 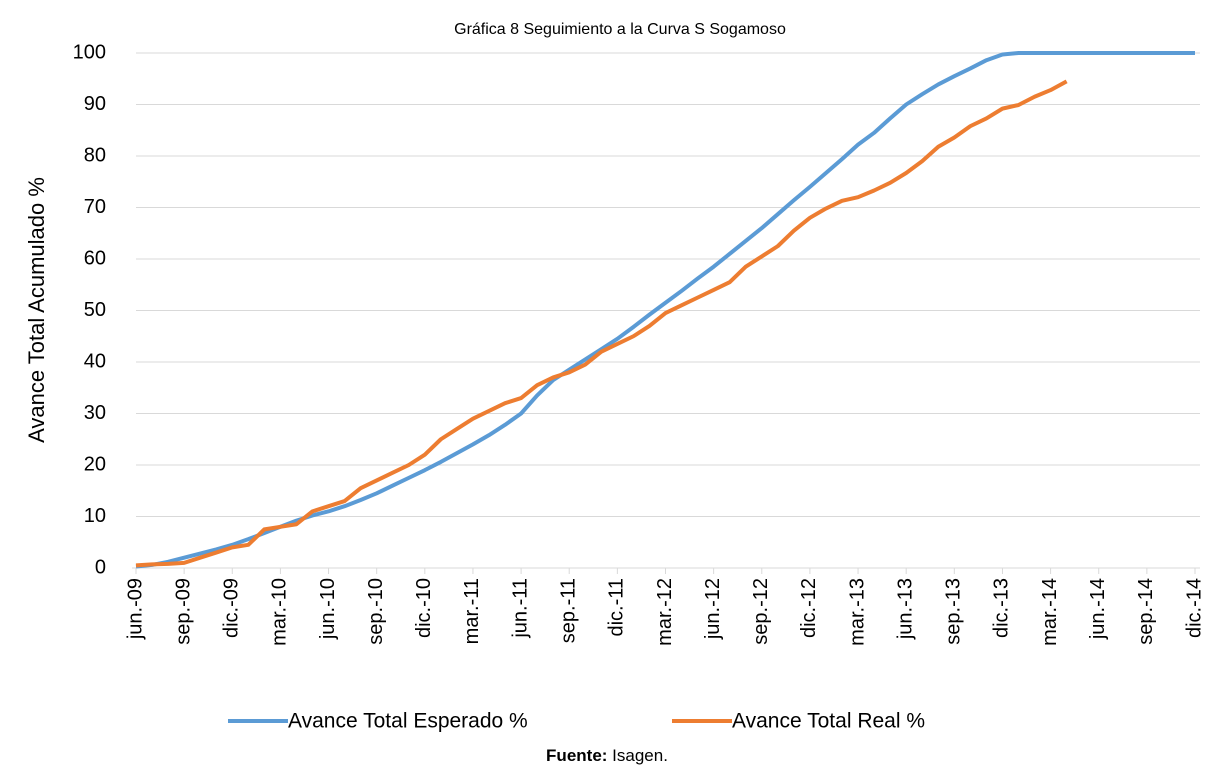 What do you see at coordinates (1098, 609) in the screenshot?
I see `x-tick-label: jun.-14` at bounding box center [1098, 609].